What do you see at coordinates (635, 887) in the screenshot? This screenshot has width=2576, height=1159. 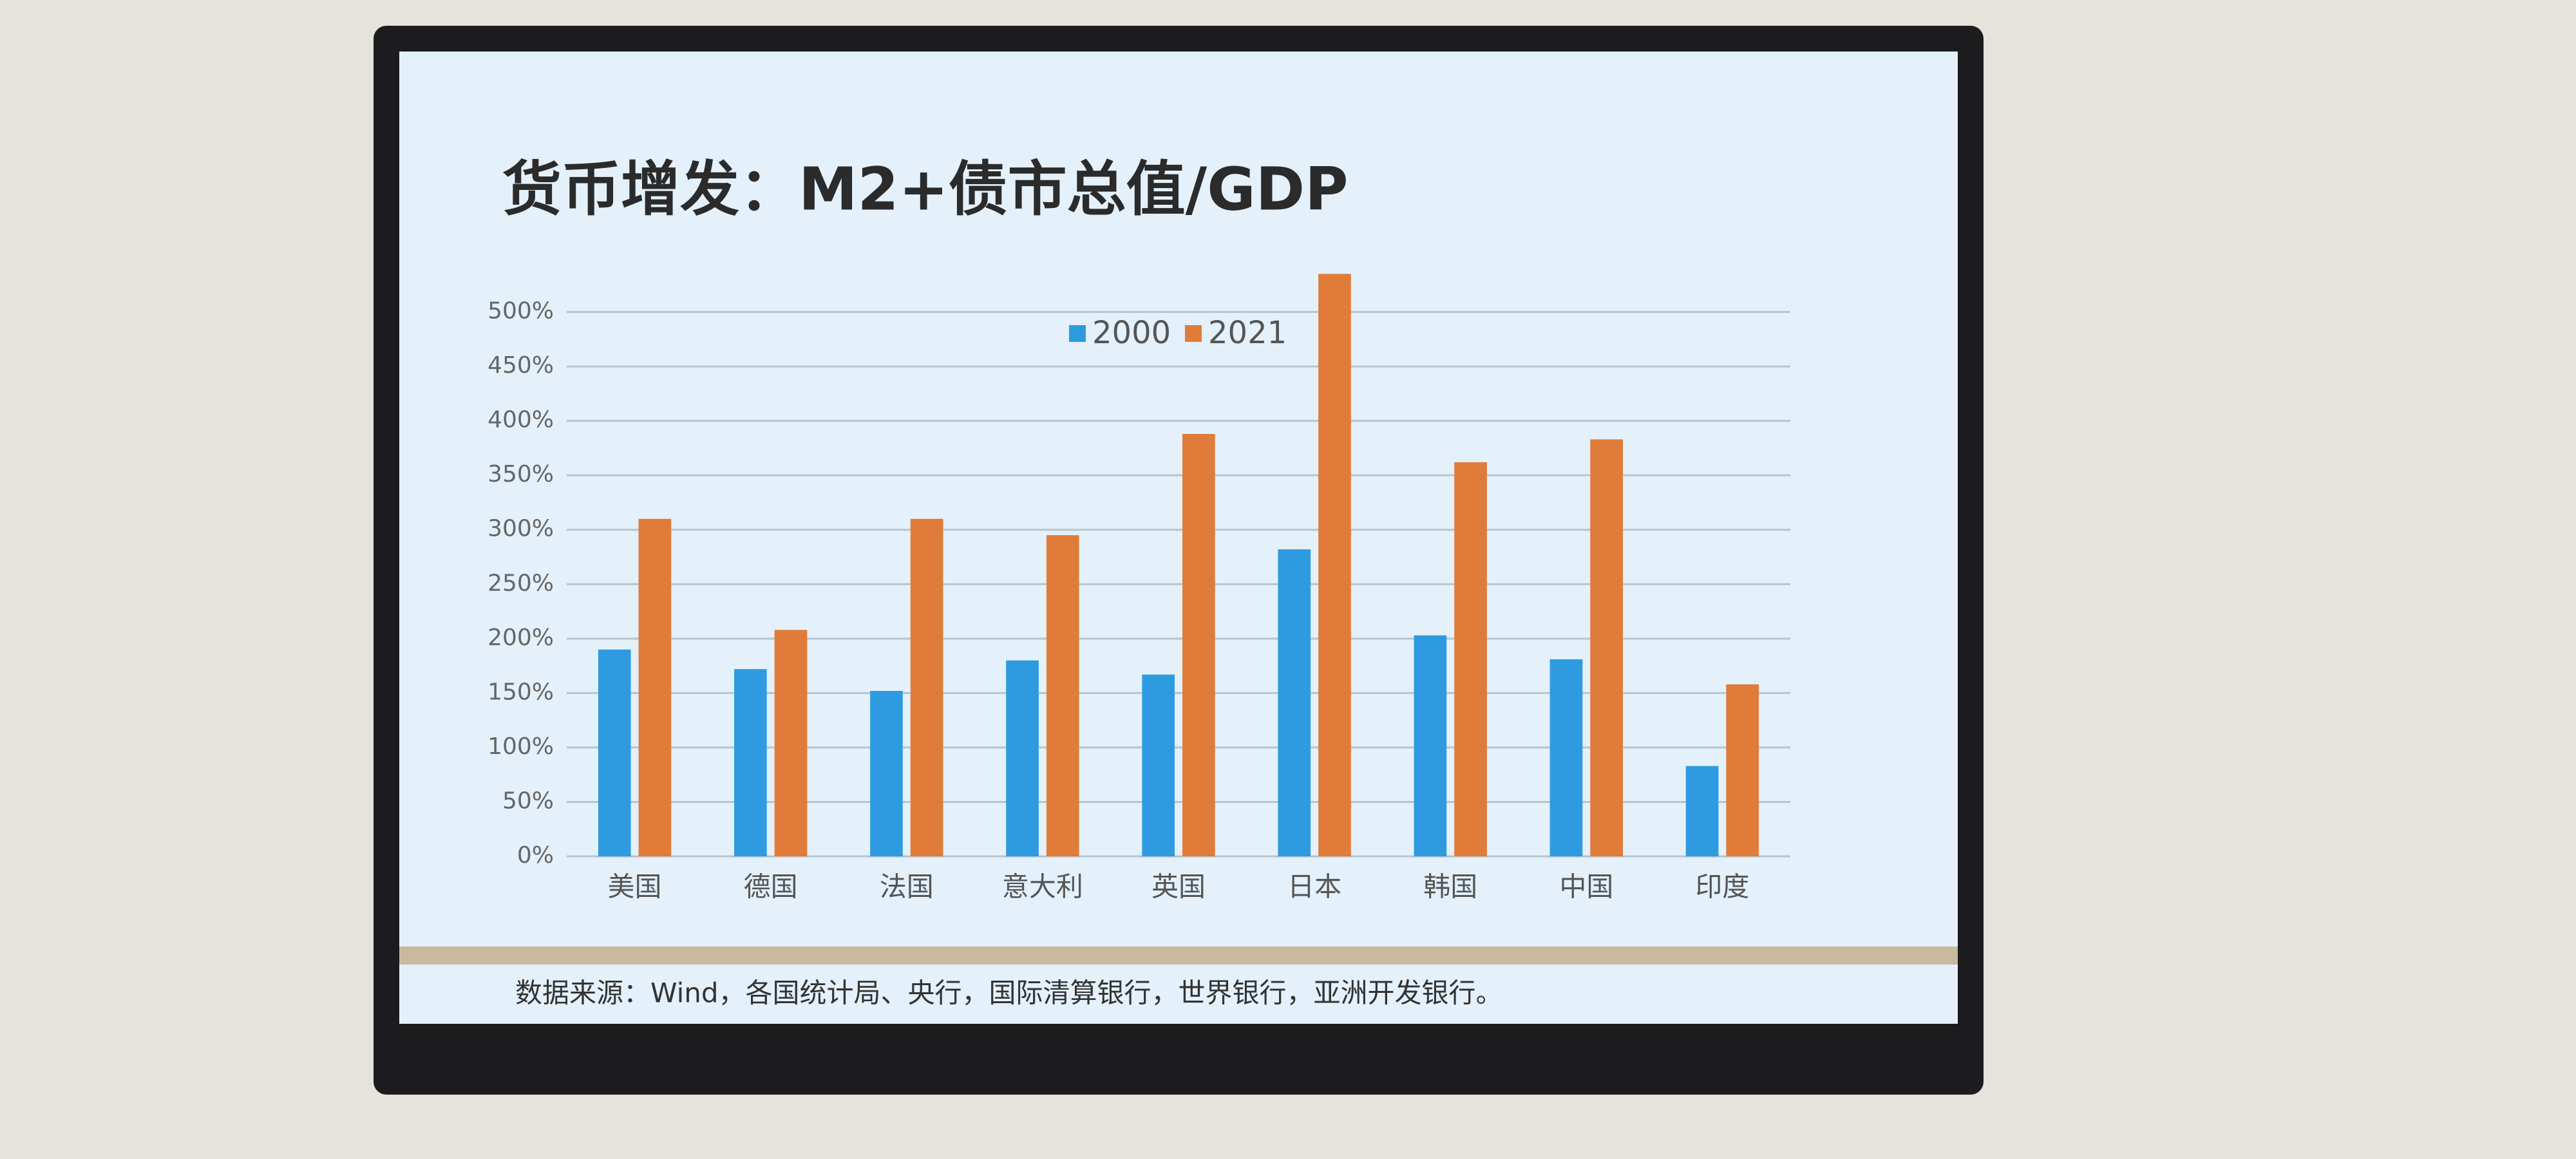 I see `x-tick-label: 美国` at bounding box center [635, 887].